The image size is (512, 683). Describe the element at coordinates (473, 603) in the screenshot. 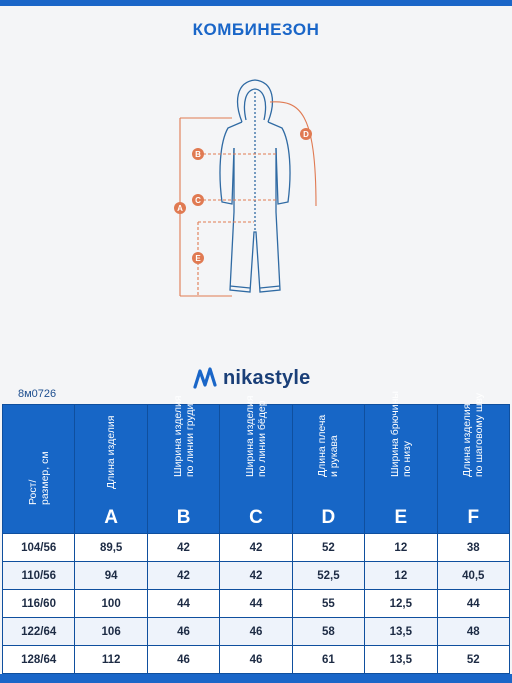

I see `cell-f: 44` at that location.